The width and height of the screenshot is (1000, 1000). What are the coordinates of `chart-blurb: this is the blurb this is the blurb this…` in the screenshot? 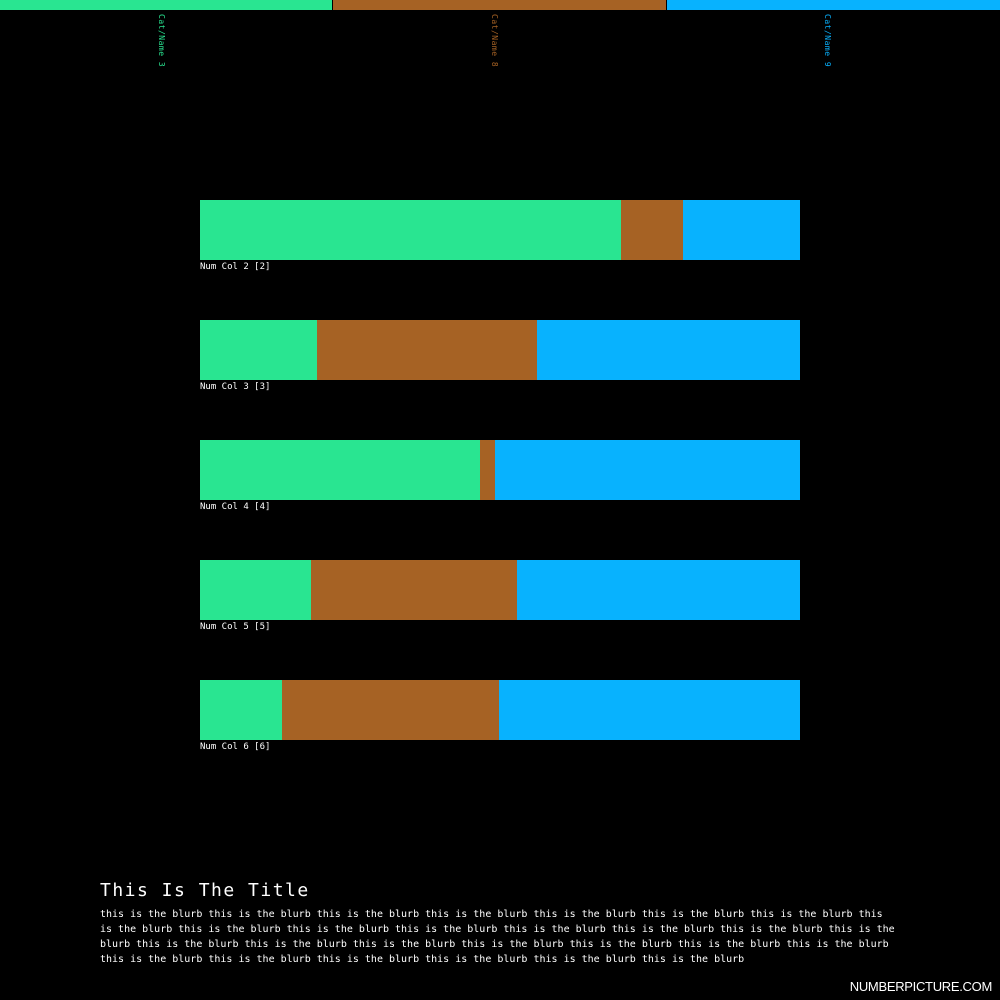 It's located at (497, 937).